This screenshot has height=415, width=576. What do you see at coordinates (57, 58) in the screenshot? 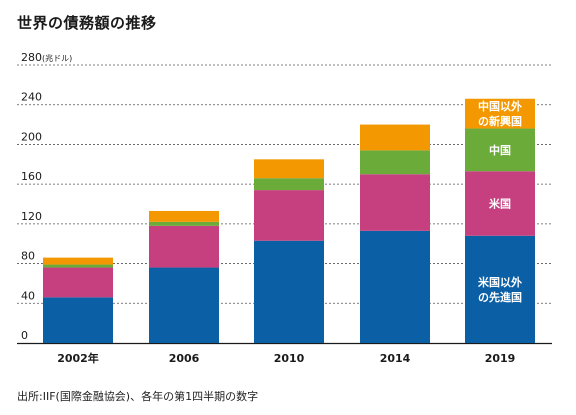
I see `y-unit-label: (兆ドル)` at bounding box center [57, 58].